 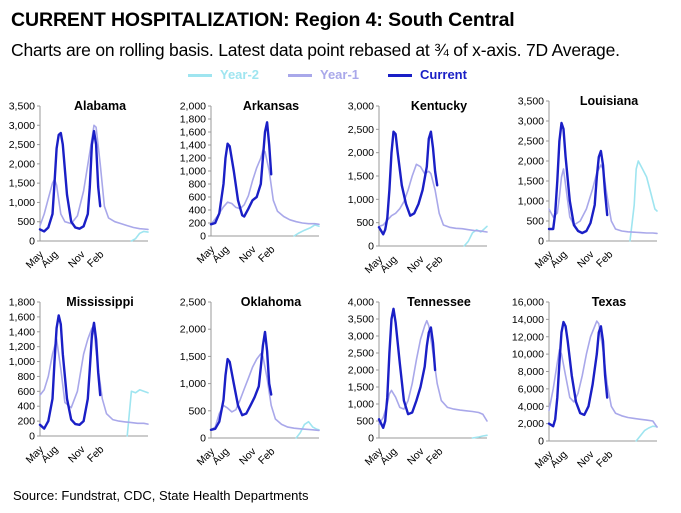 What do you see at coordinates (197, 211) in the screenshot?
I see `y-tick-label: 400` at bounding box center [197, 211].